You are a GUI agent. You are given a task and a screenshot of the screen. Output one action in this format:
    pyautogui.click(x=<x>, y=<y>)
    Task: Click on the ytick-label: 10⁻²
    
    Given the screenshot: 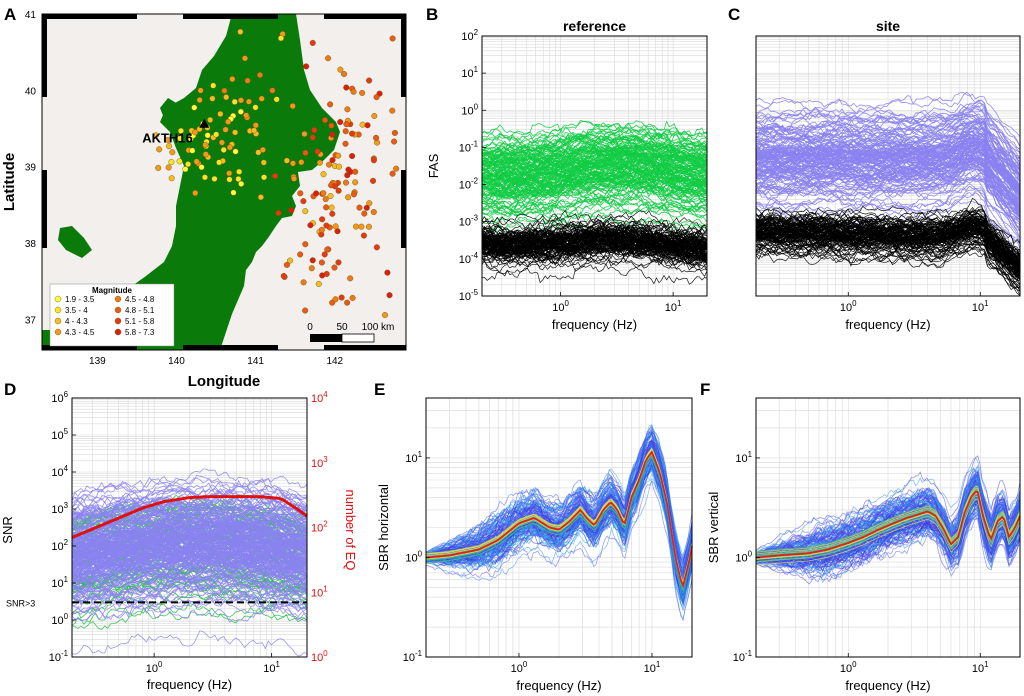 What is the action you would take?
    pyautogui.click(x=468, y=184)
    